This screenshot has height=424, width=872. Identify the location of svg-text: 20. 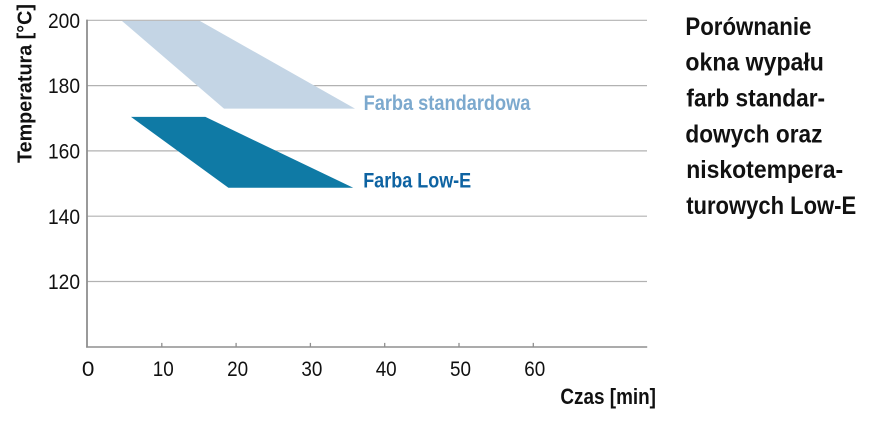
(237, 369).